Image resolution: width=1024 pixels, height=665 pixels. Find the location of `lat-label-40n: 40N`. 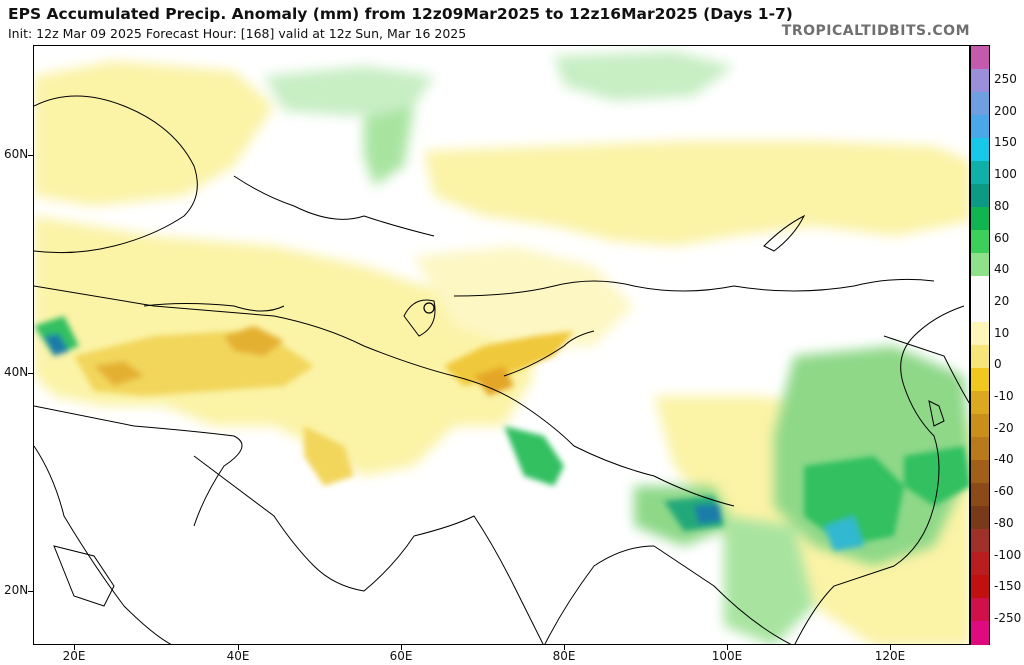

lat-label-40n: 40N is located at coordinates (16, 372).